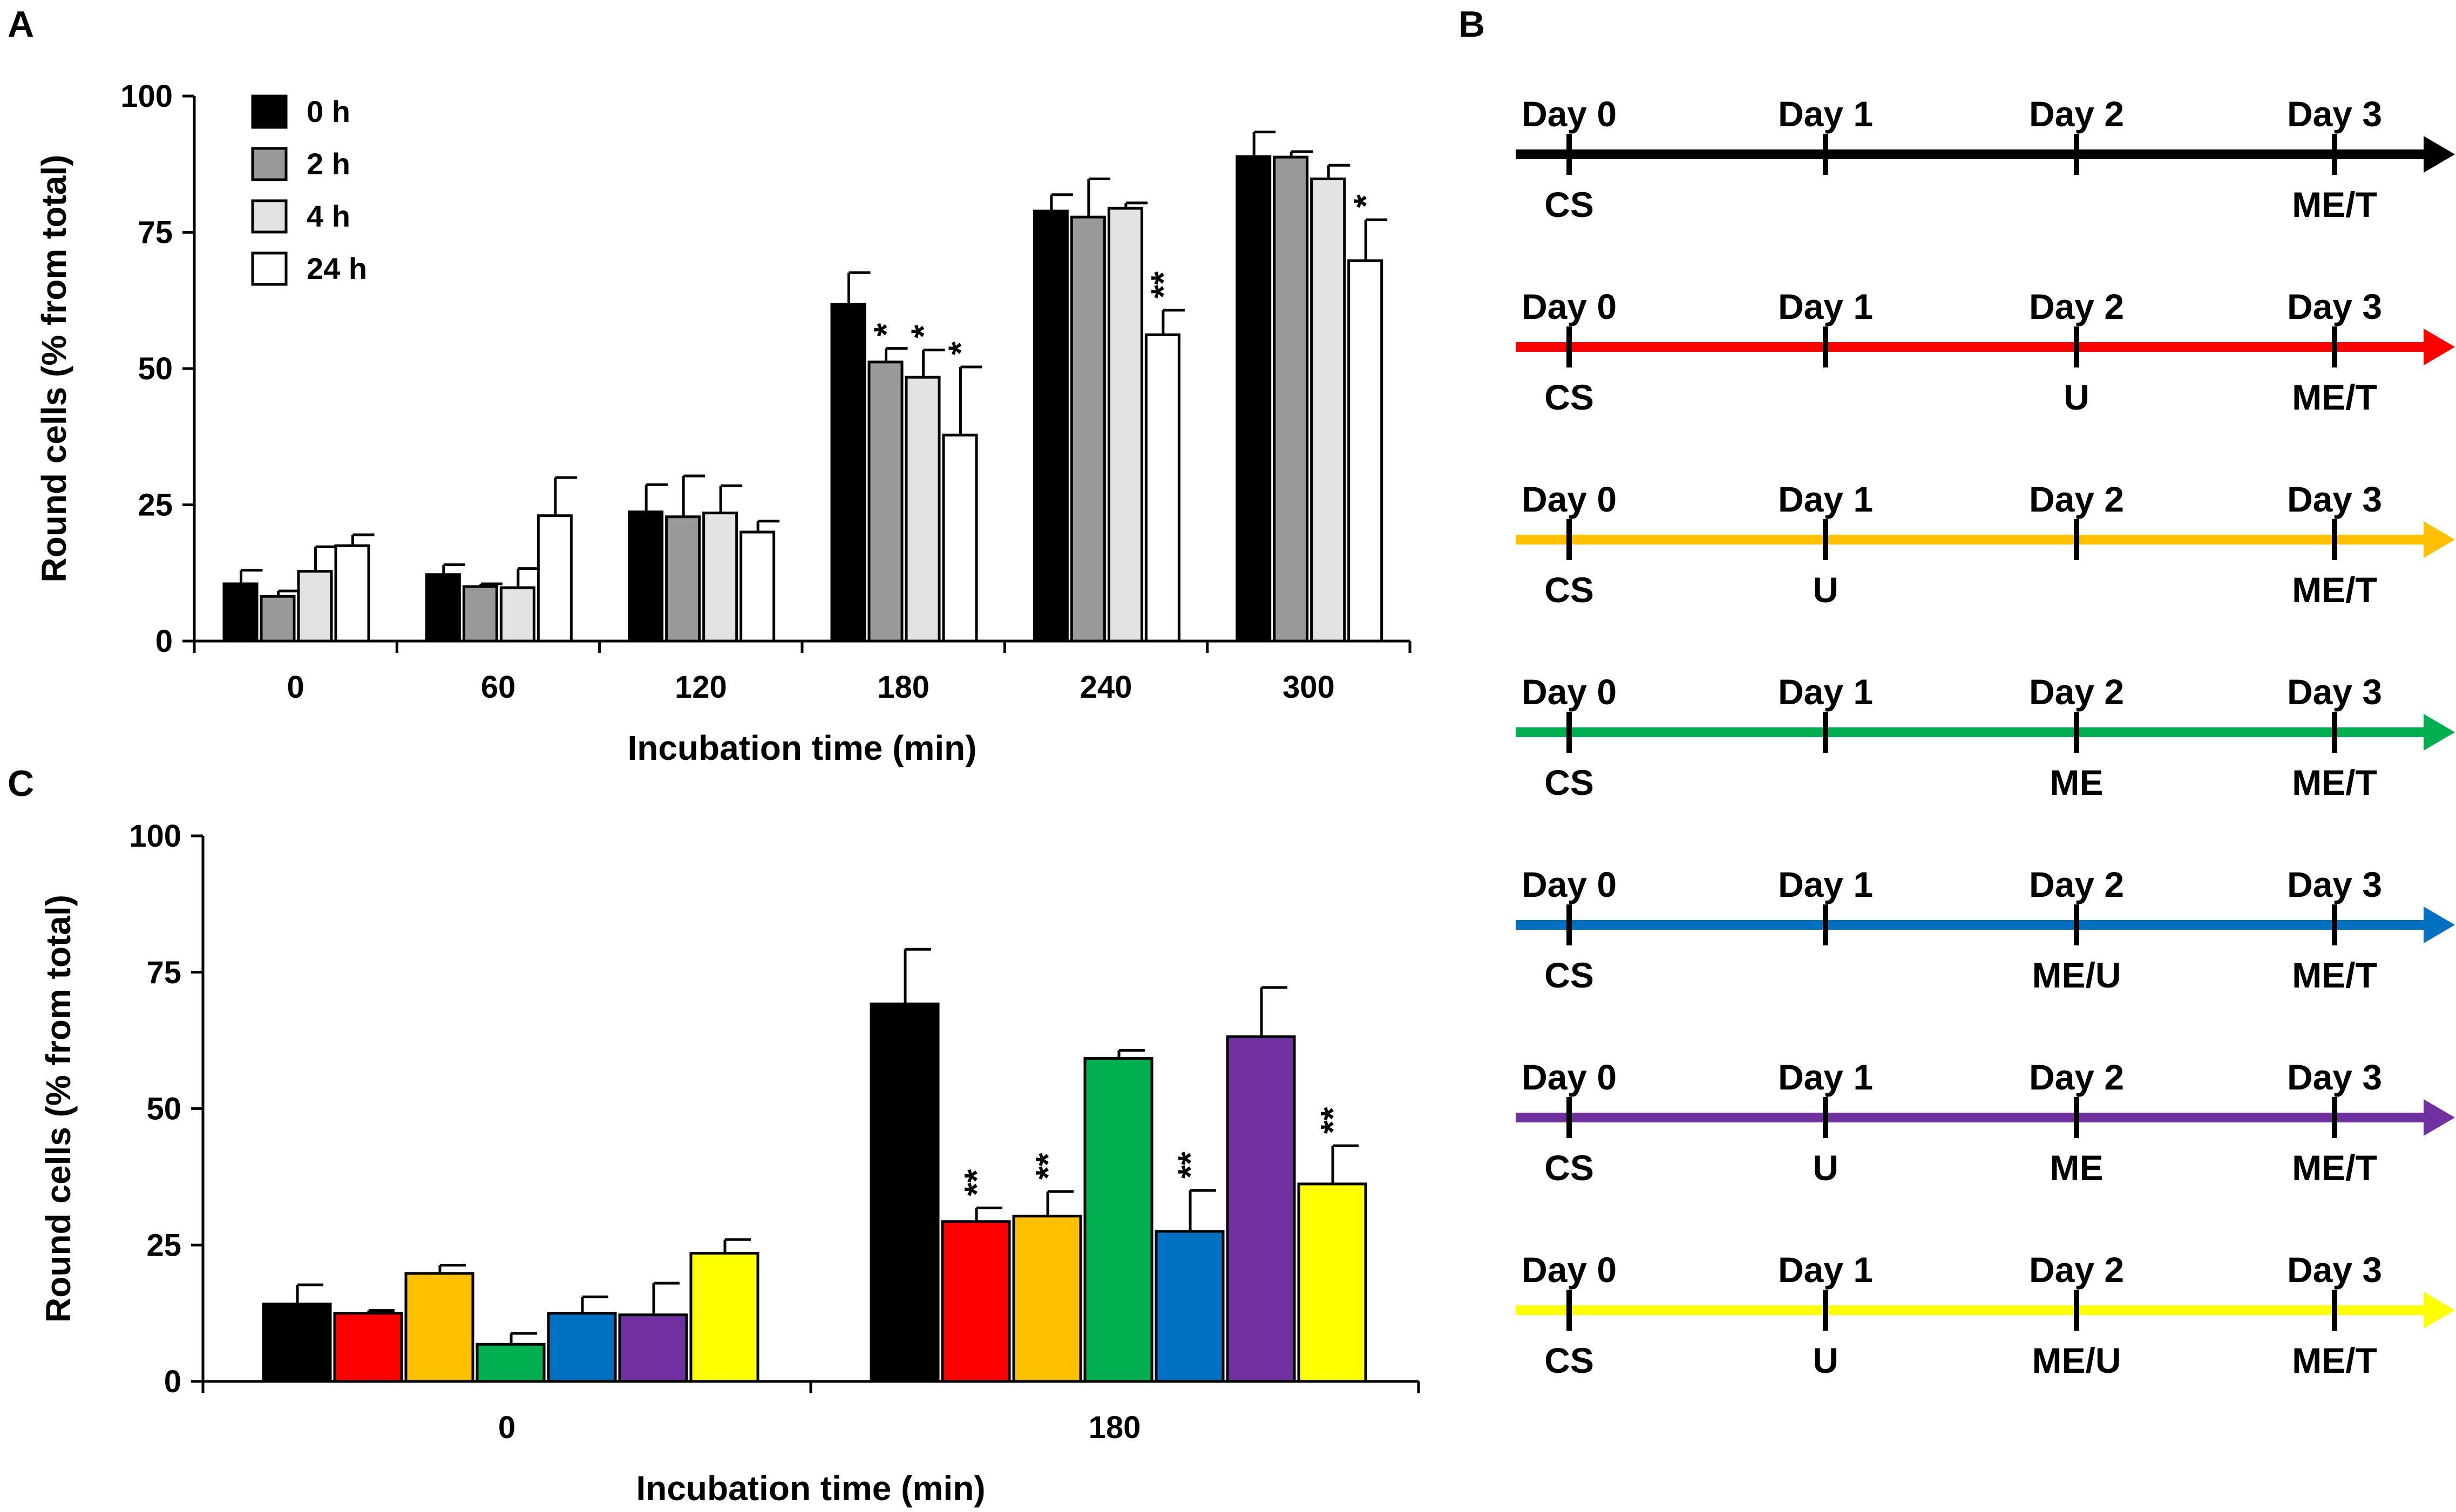  What do you see at coordinates (498, 687) in the screenshot?
I see `x-tick-label: 60` at bounding box center [498, 687].